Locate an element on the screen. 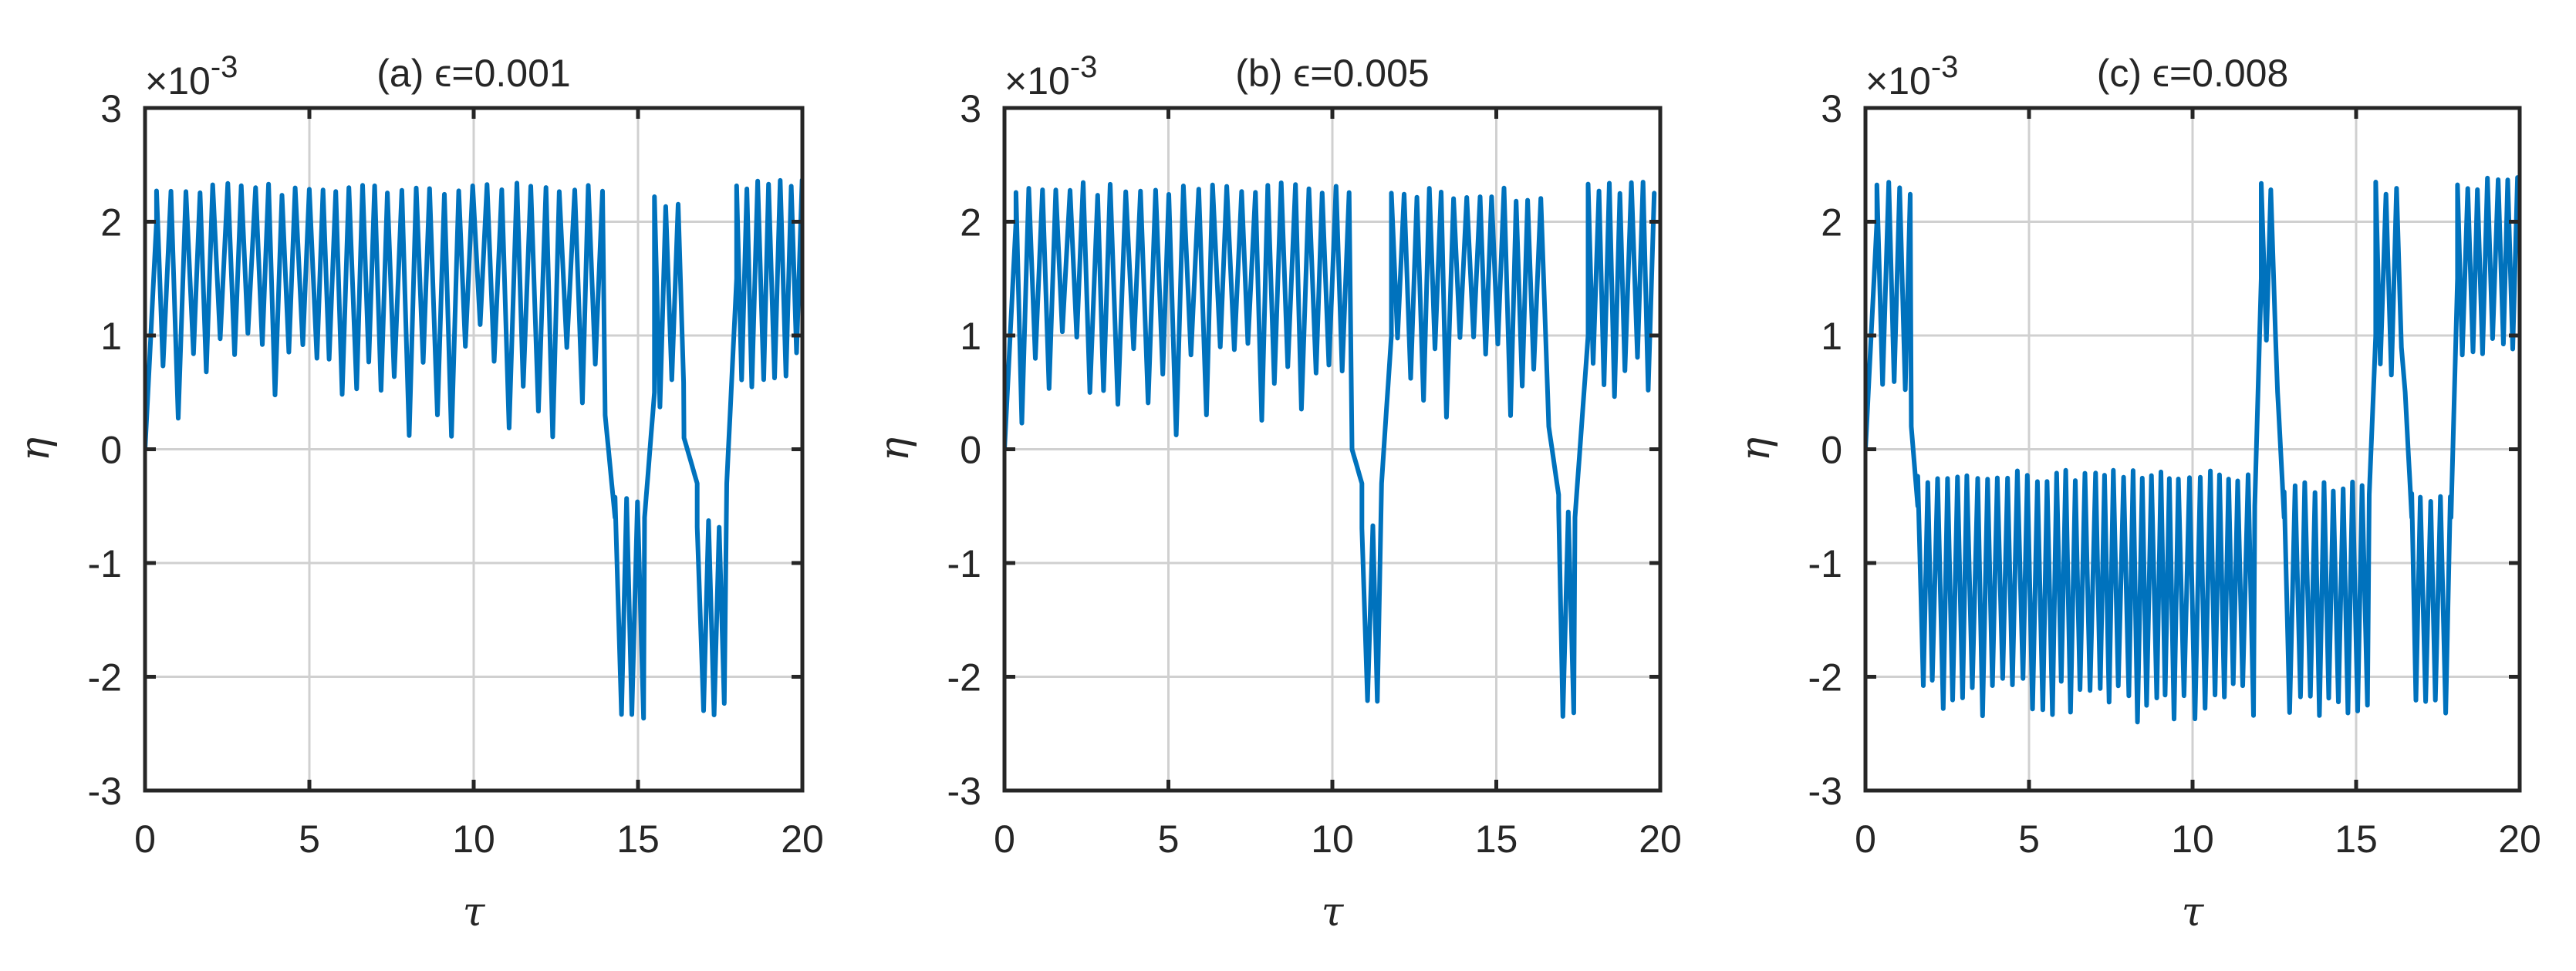 The height and width of the screenshot is (971, 2576). panel-title: (a) ϵ=0.001 is located at coordinates (473, 73).